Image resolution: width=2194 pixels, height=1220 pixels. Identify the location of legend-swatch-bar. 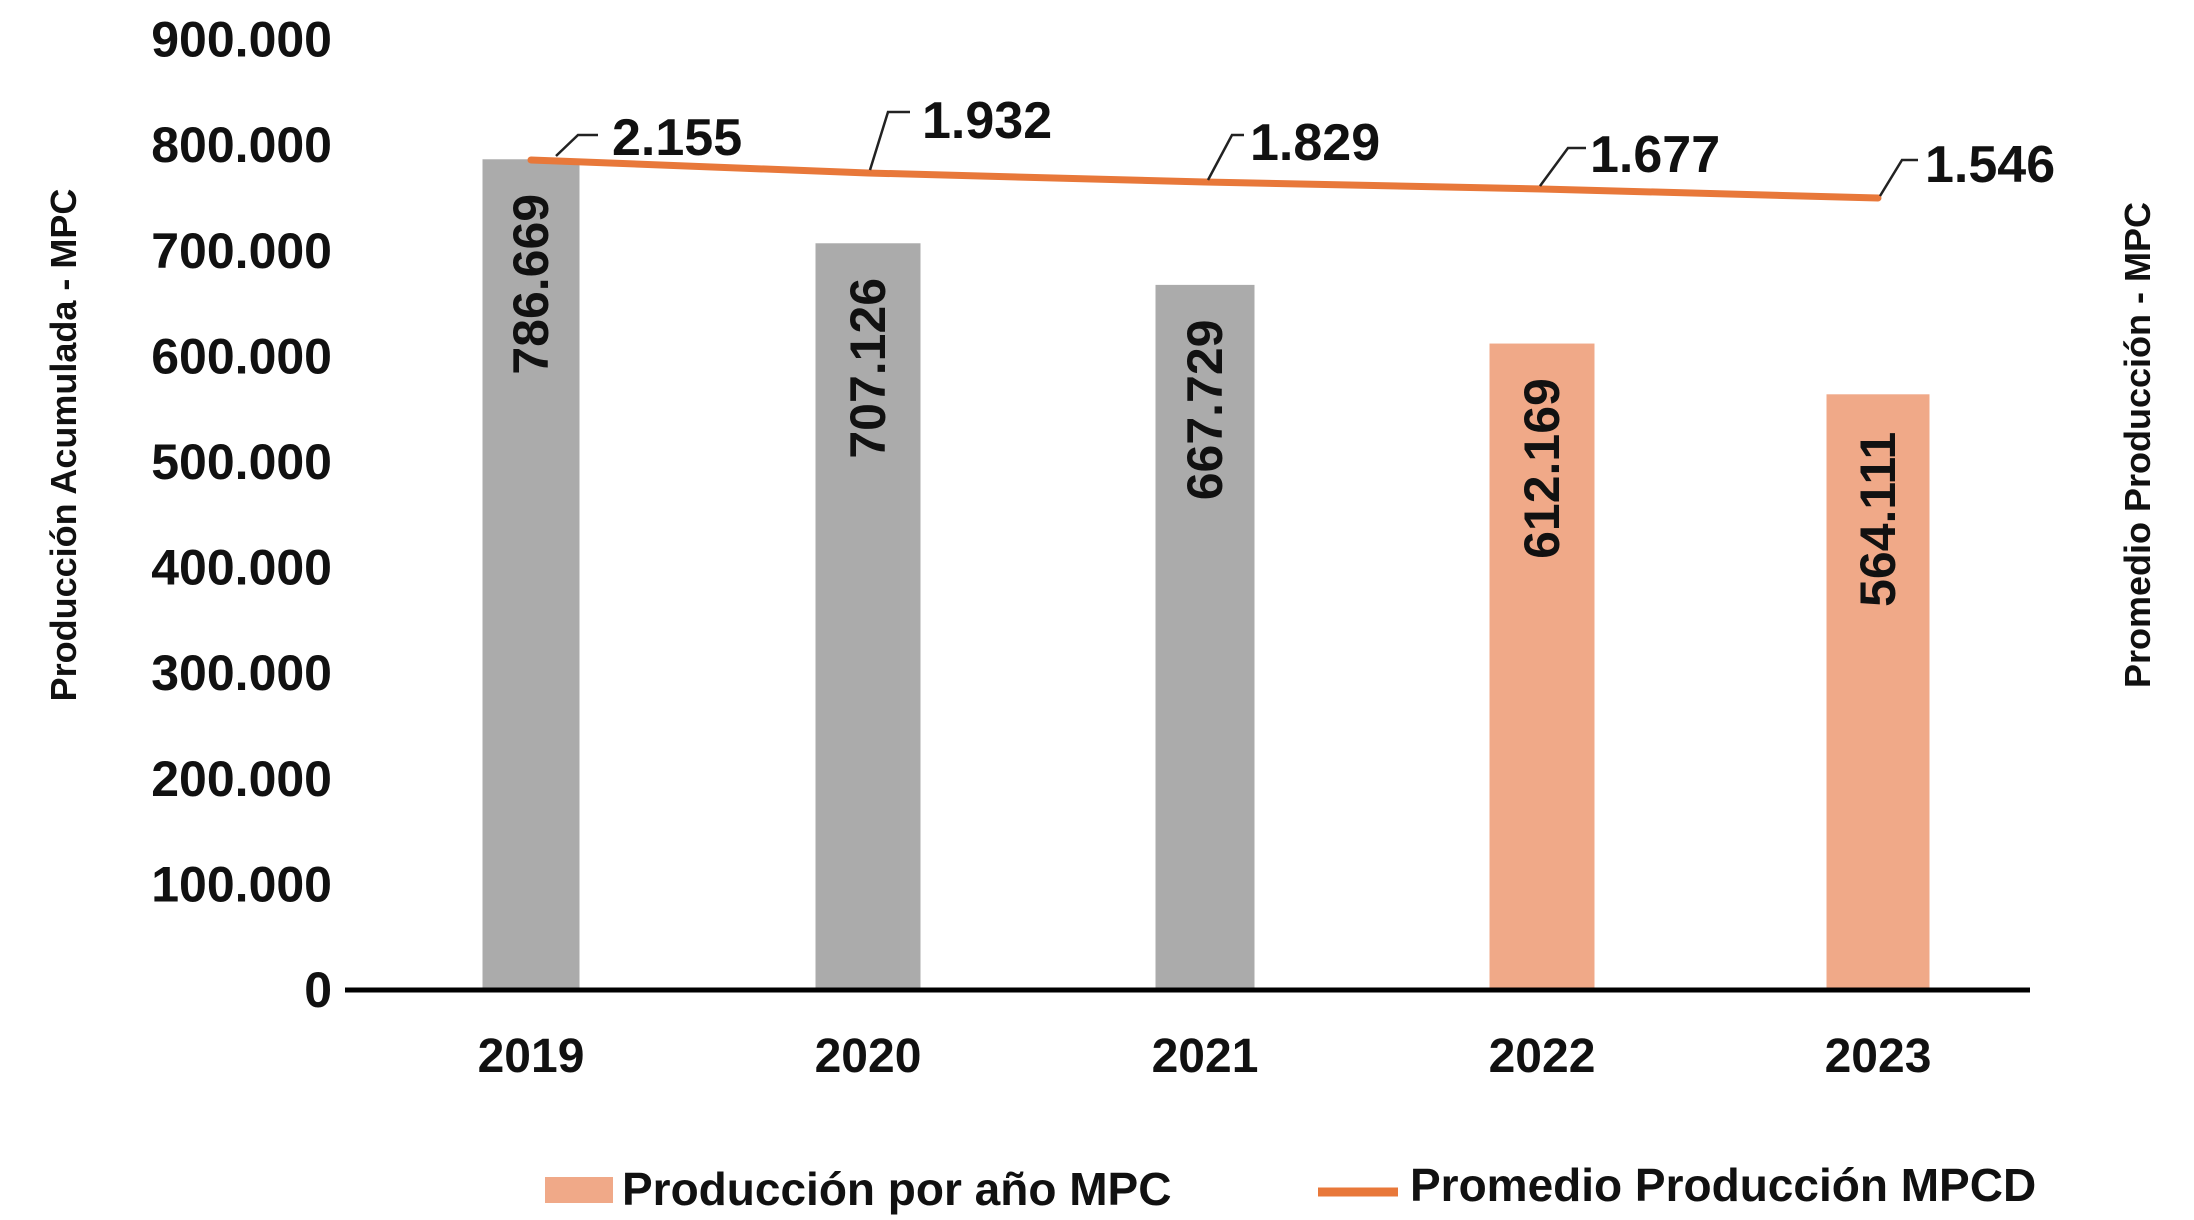
(579, 1190).